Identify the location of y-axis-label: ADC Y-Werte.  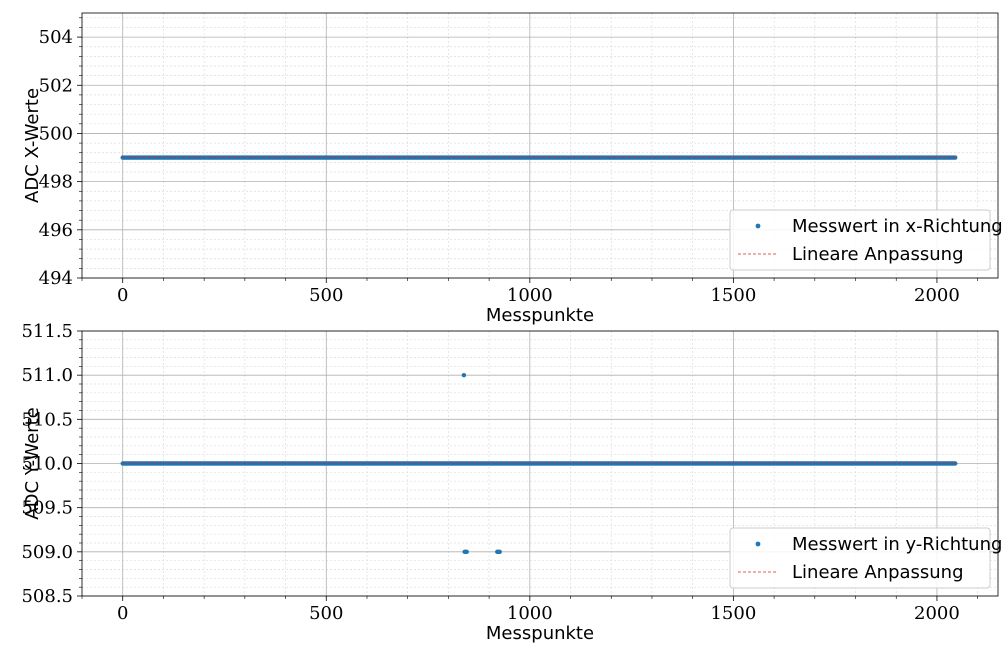
(32, 463).